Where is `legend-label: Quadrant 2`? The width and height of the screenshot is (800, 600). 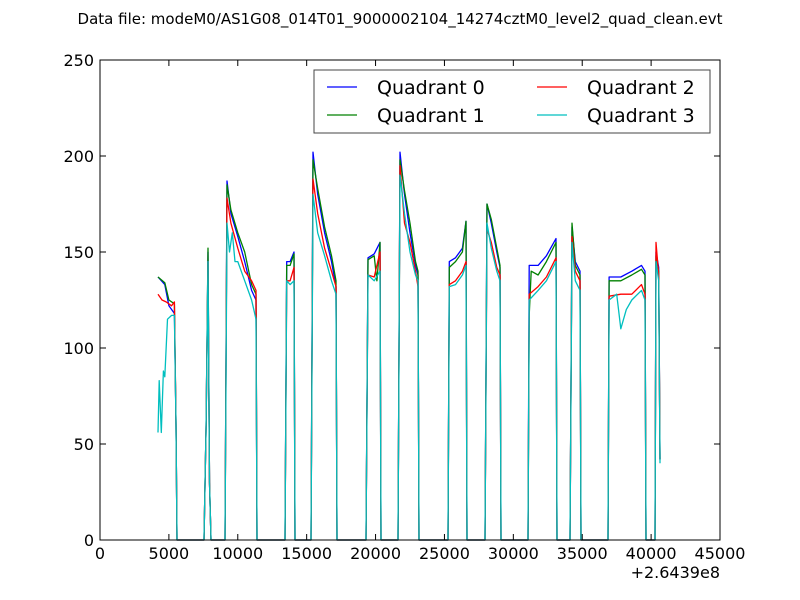
legend-label: Quadrant 2 is located at coordinates (641, 88).